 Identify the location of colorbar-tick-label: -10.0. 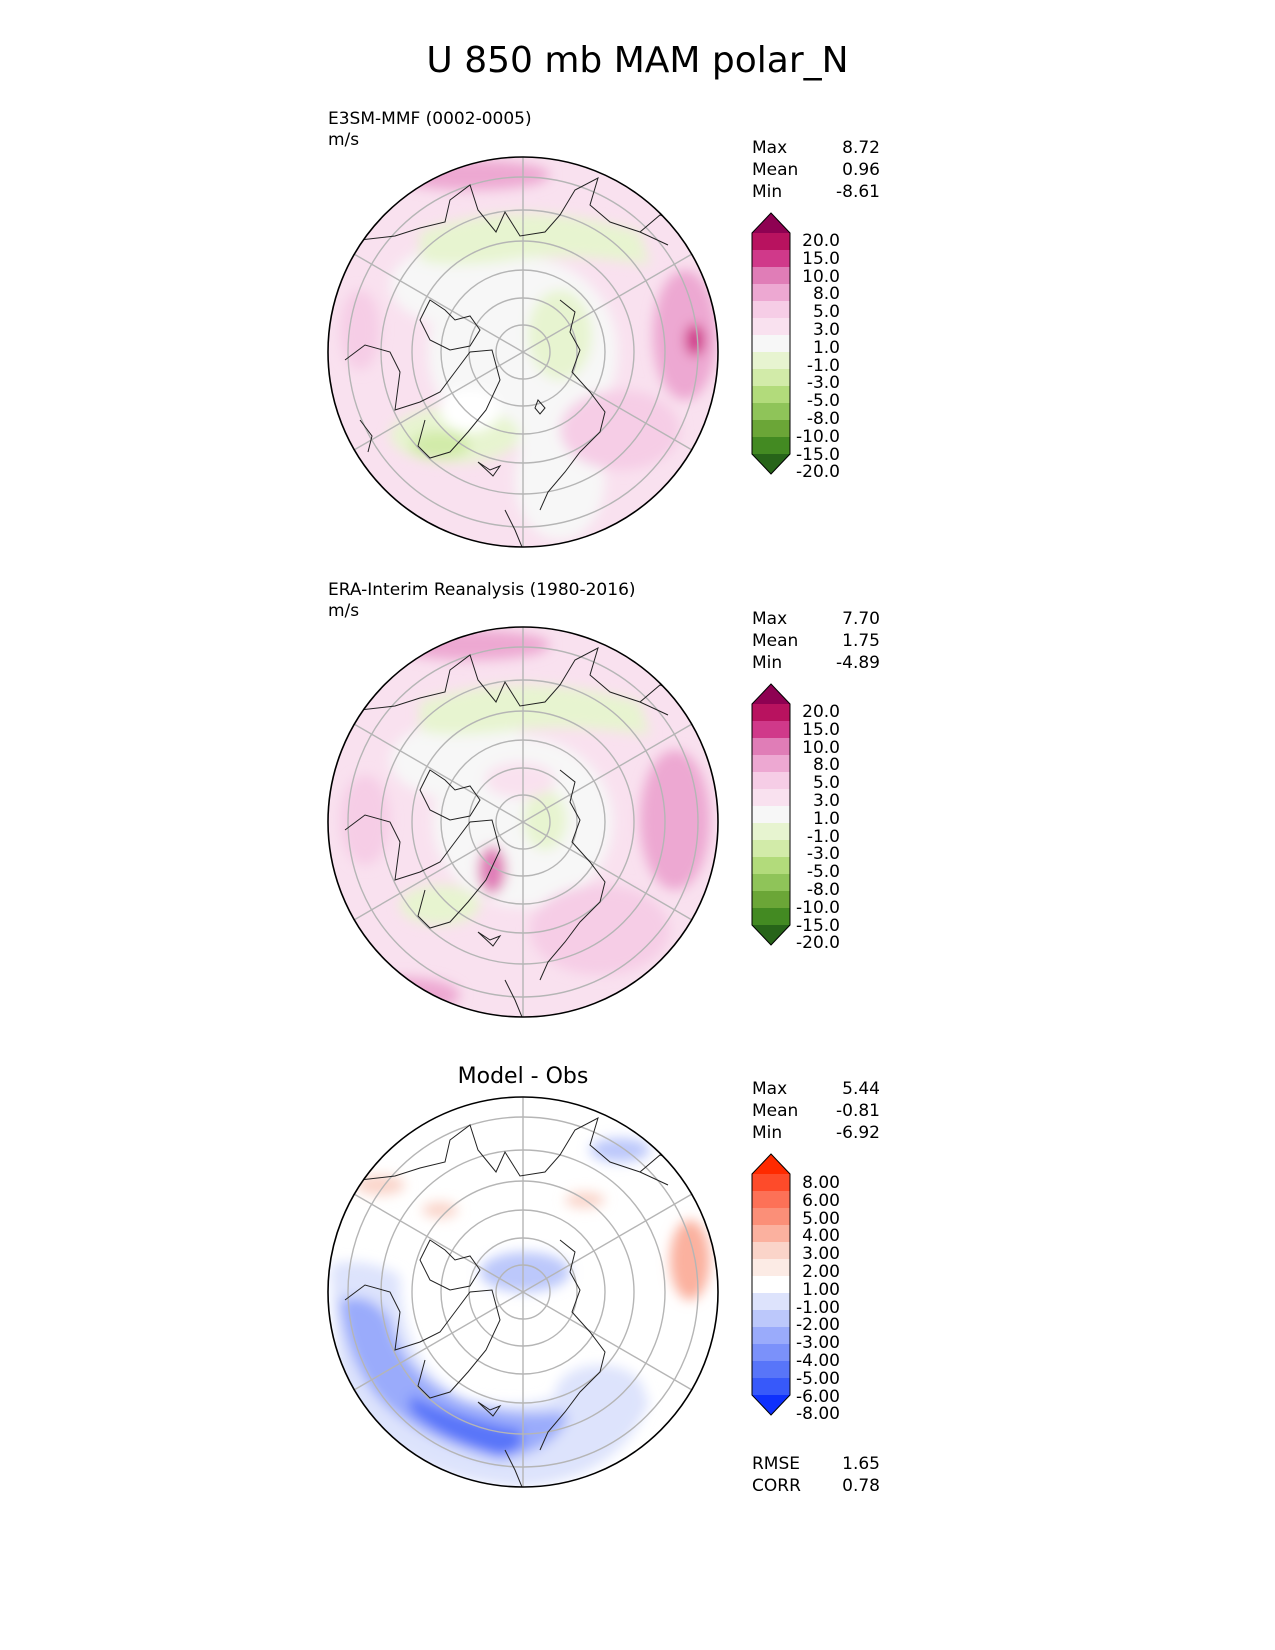
(818, 907).